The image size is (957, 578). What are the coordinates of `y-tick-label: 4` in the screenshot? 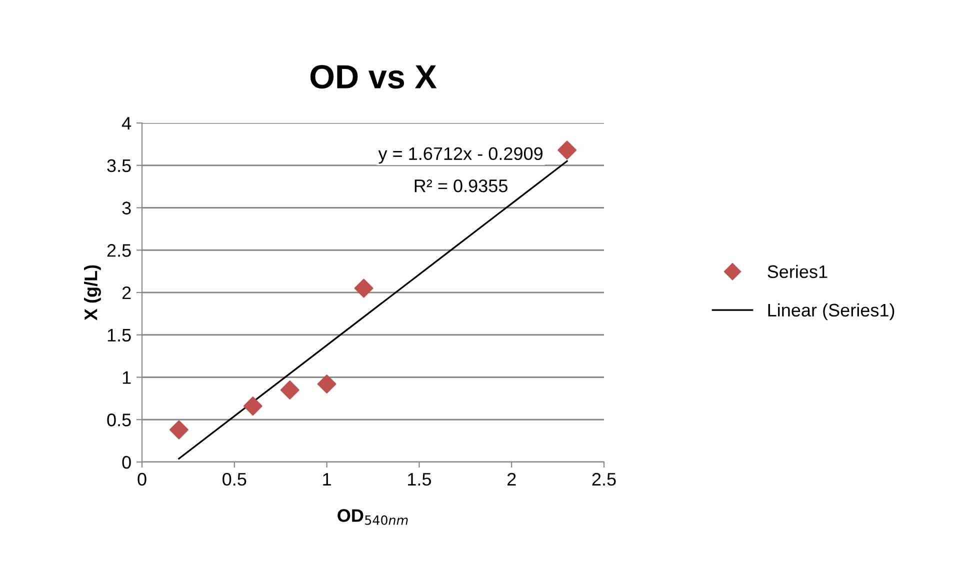 It's located at (127, 123).